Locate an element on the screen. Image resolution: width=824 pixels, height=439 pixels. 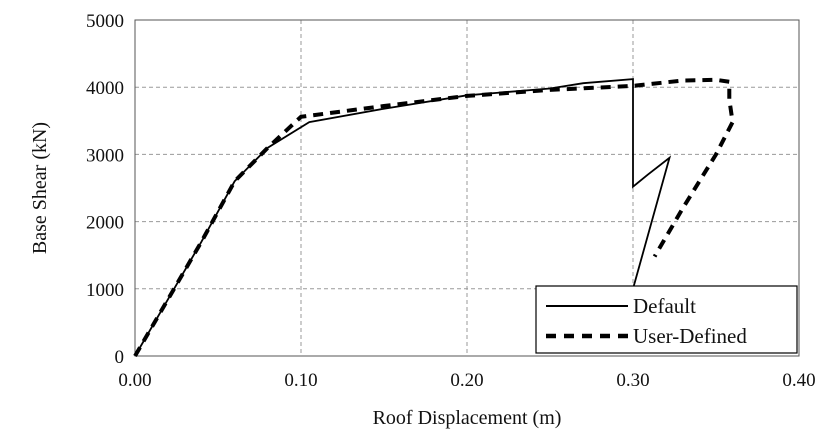
y-tick-label: 0 is located at coordinates (120, 357).